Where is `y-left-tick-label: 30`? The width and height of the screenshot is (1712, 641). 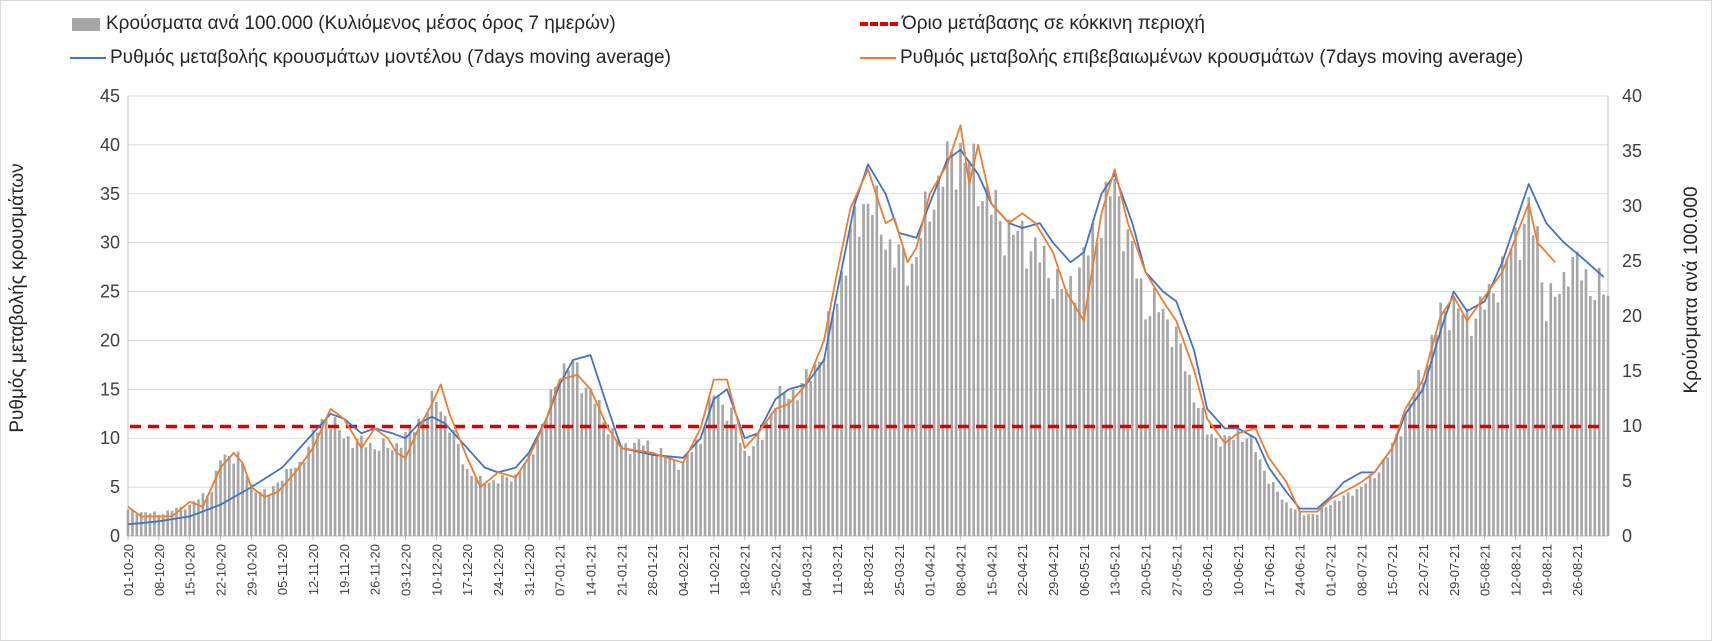
y-left-tick-label: 30 is located at coordinates (110, 243).